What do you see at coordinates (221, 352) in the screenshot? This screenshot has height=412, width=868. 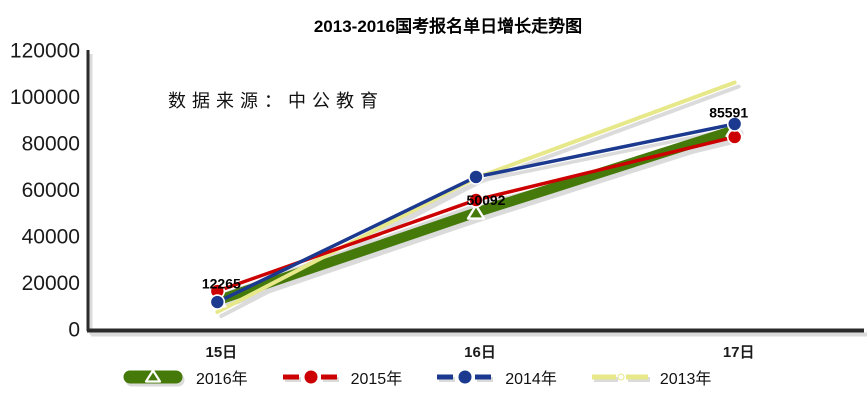 I see `x-tick-label: 15日` at bounding box center [221, 352].